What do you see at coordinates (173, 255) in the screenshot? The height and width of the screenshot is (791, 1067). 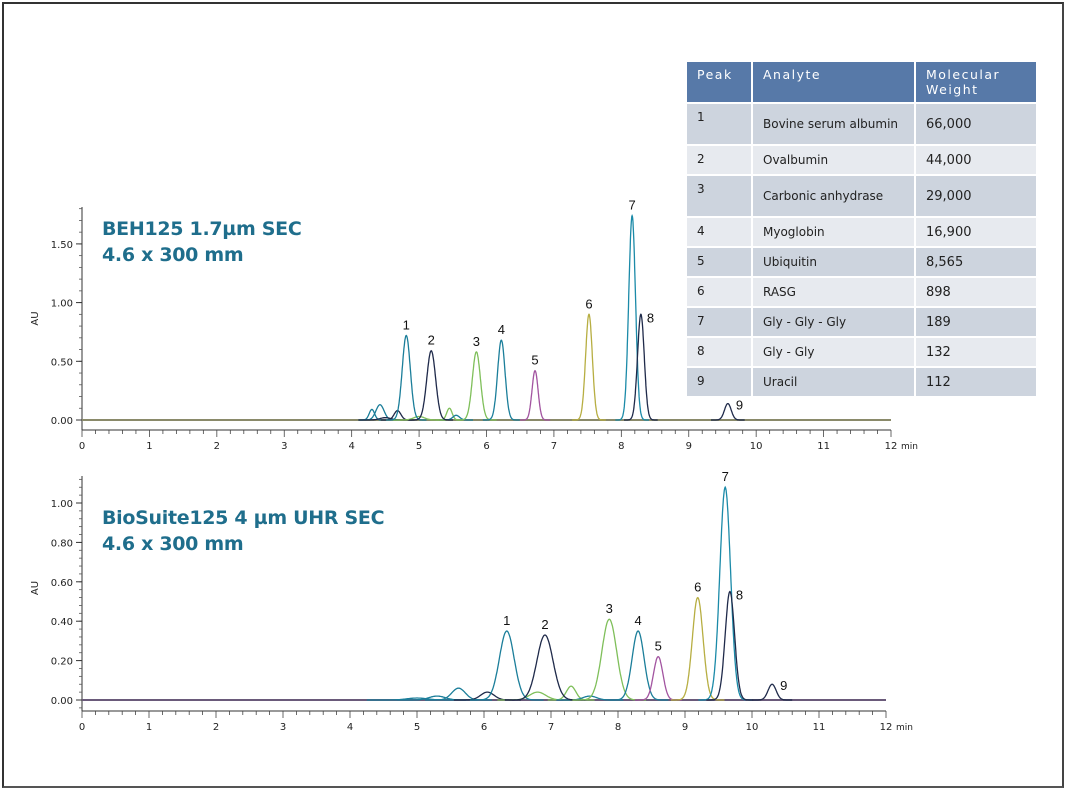 I see `top-title-line2: 4.6 x 300 mm` at bounding box center [173, 255].